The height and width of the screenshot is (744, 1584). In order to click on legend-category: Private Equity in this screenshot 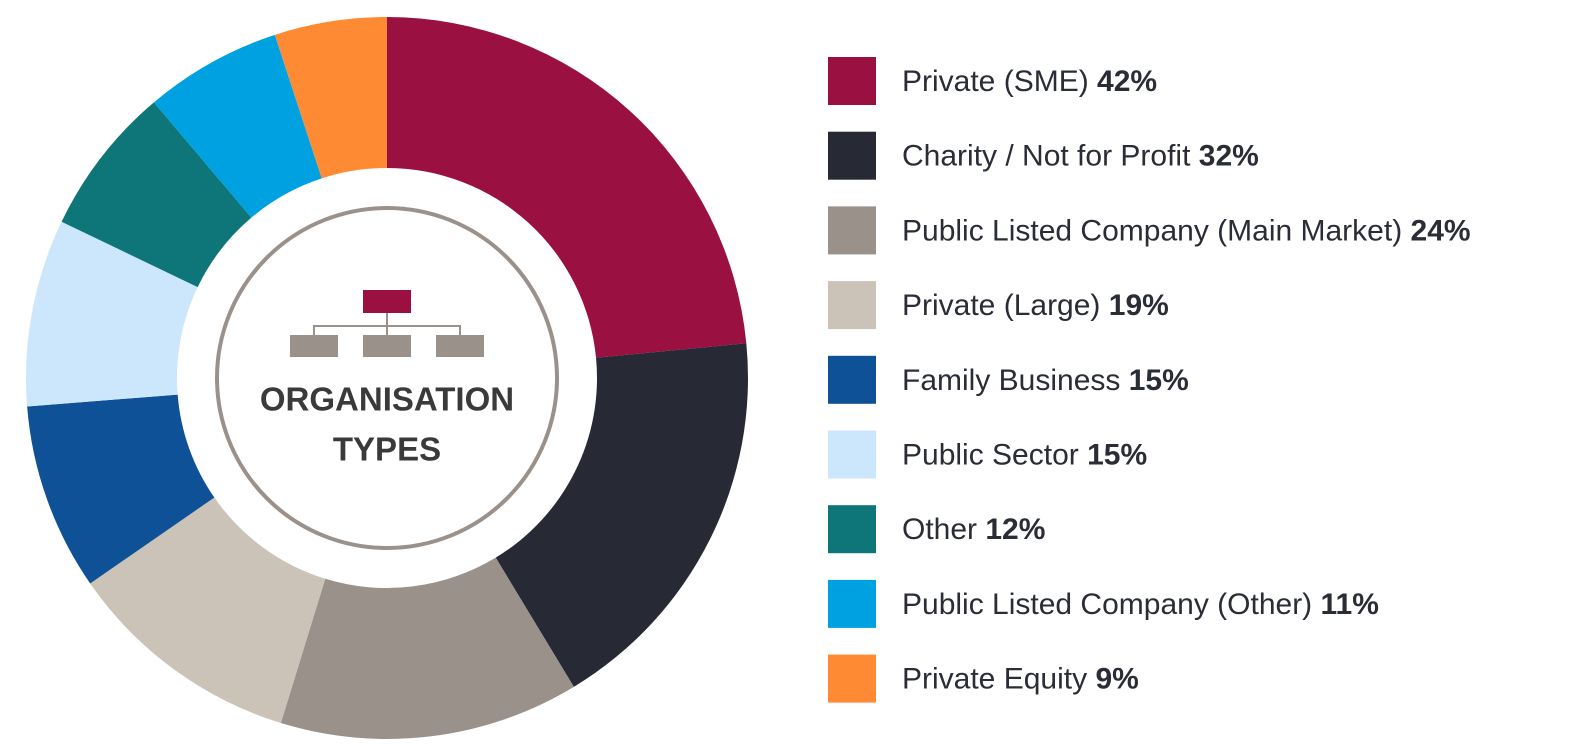, I will do `click(994, 679)`.